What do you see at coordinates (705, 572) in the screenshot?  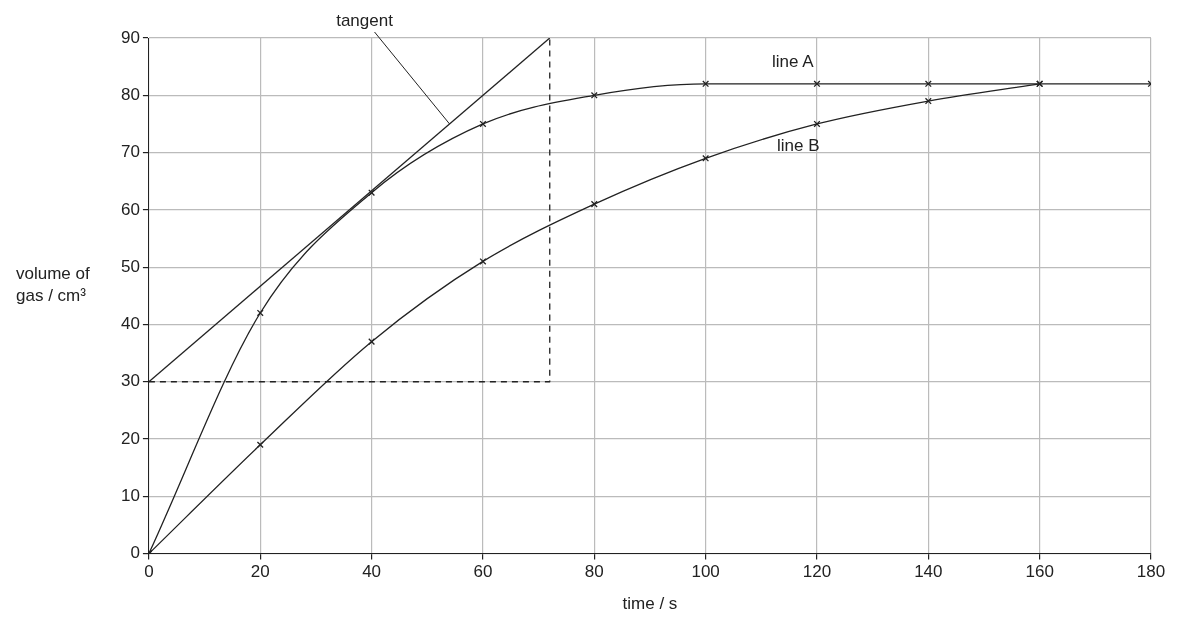 I see `x-tick-label: 100` at bounding box center [705, 572].